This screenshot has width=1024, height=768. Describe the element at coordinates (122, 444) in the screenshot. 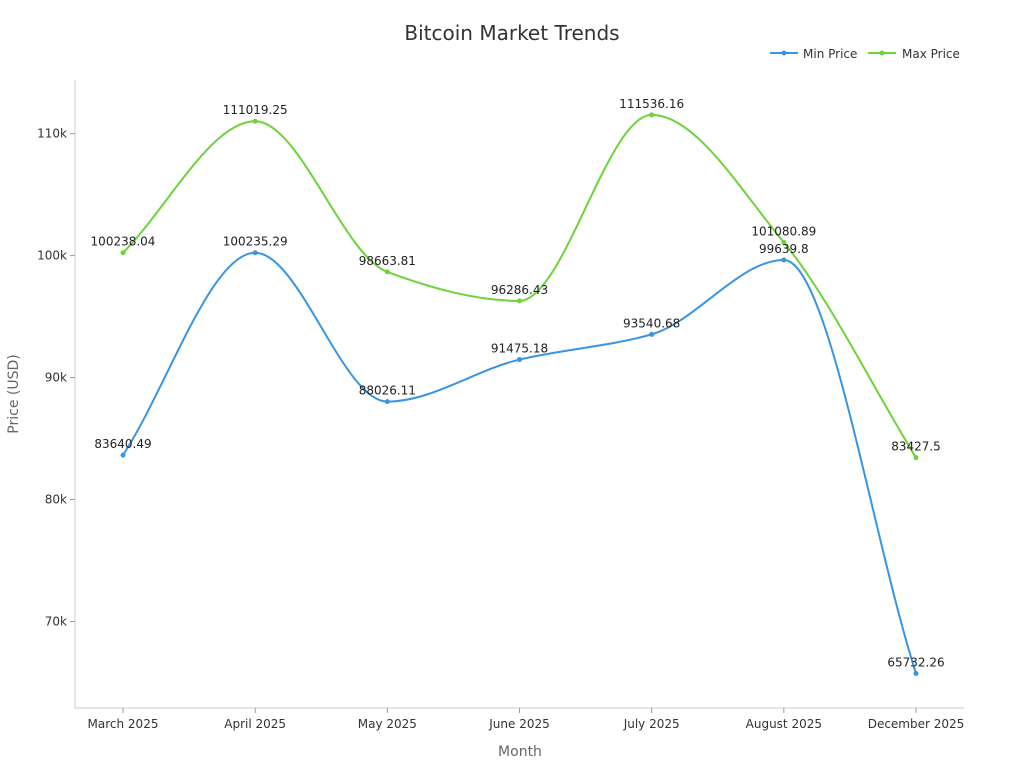

I see `data-label-min-price: 83640.49` at that location.